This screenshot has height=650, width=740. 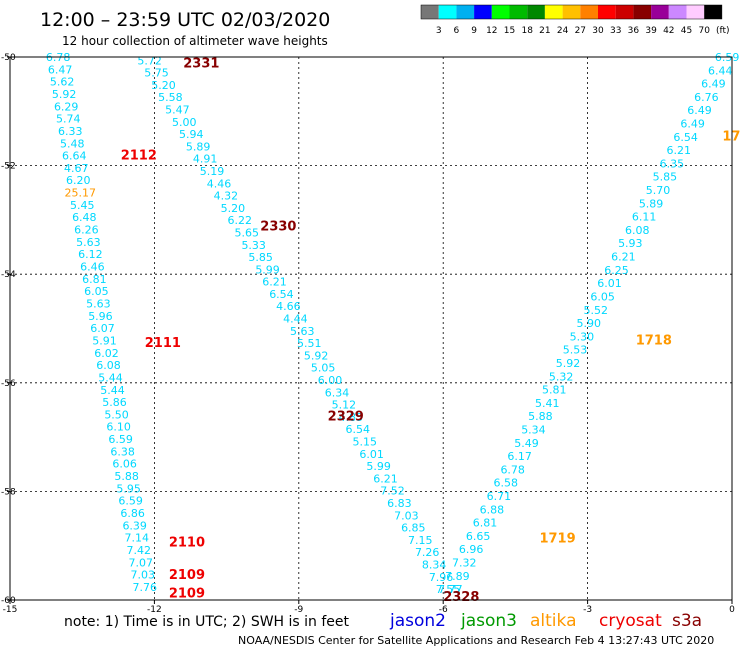 I want to click on satellite-legend: jason2 jason3 altika cryosat s3a, so click(x=545, y=621).